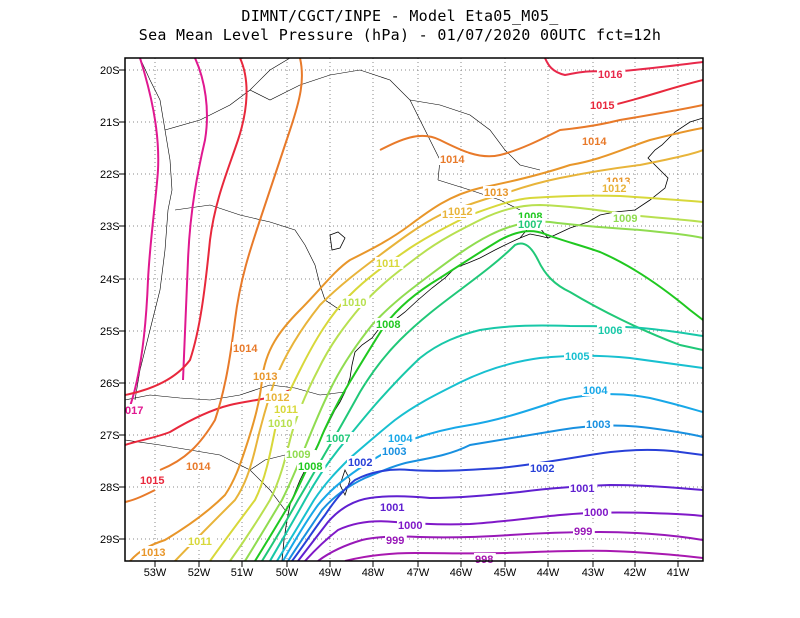 This screenshot has width=800, height=618. Describe the element at coordinates (110, 175) in the screenshot. I see `lat-label: 22S` at that location.